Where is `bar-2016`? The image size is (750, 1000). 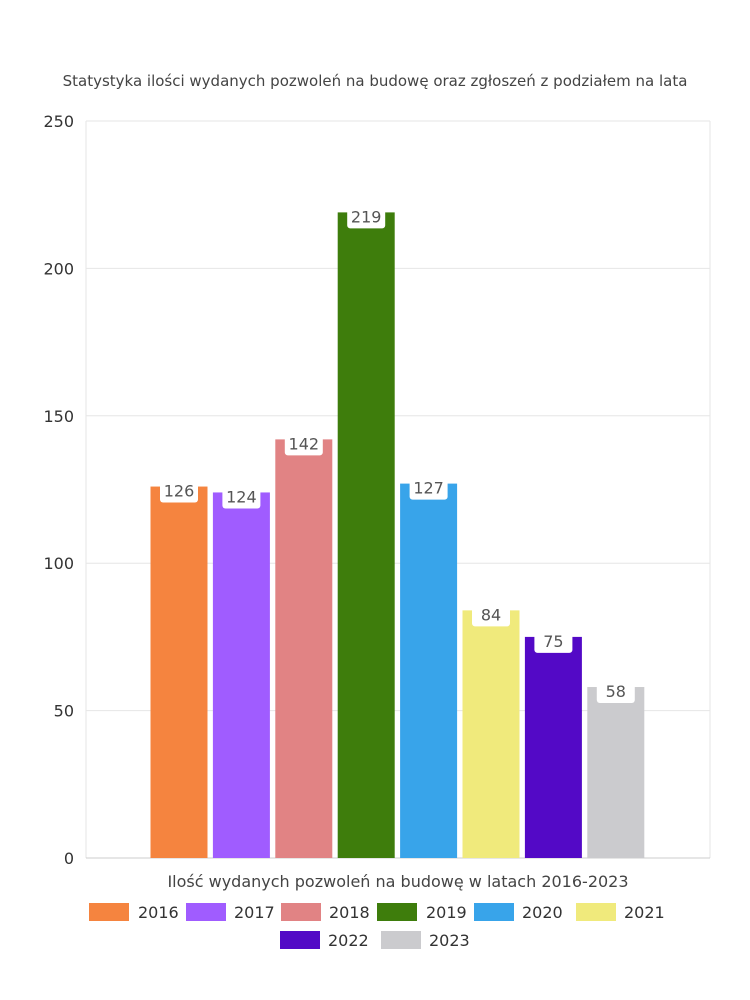 bar-2016 is located at coordinates (179, 672).